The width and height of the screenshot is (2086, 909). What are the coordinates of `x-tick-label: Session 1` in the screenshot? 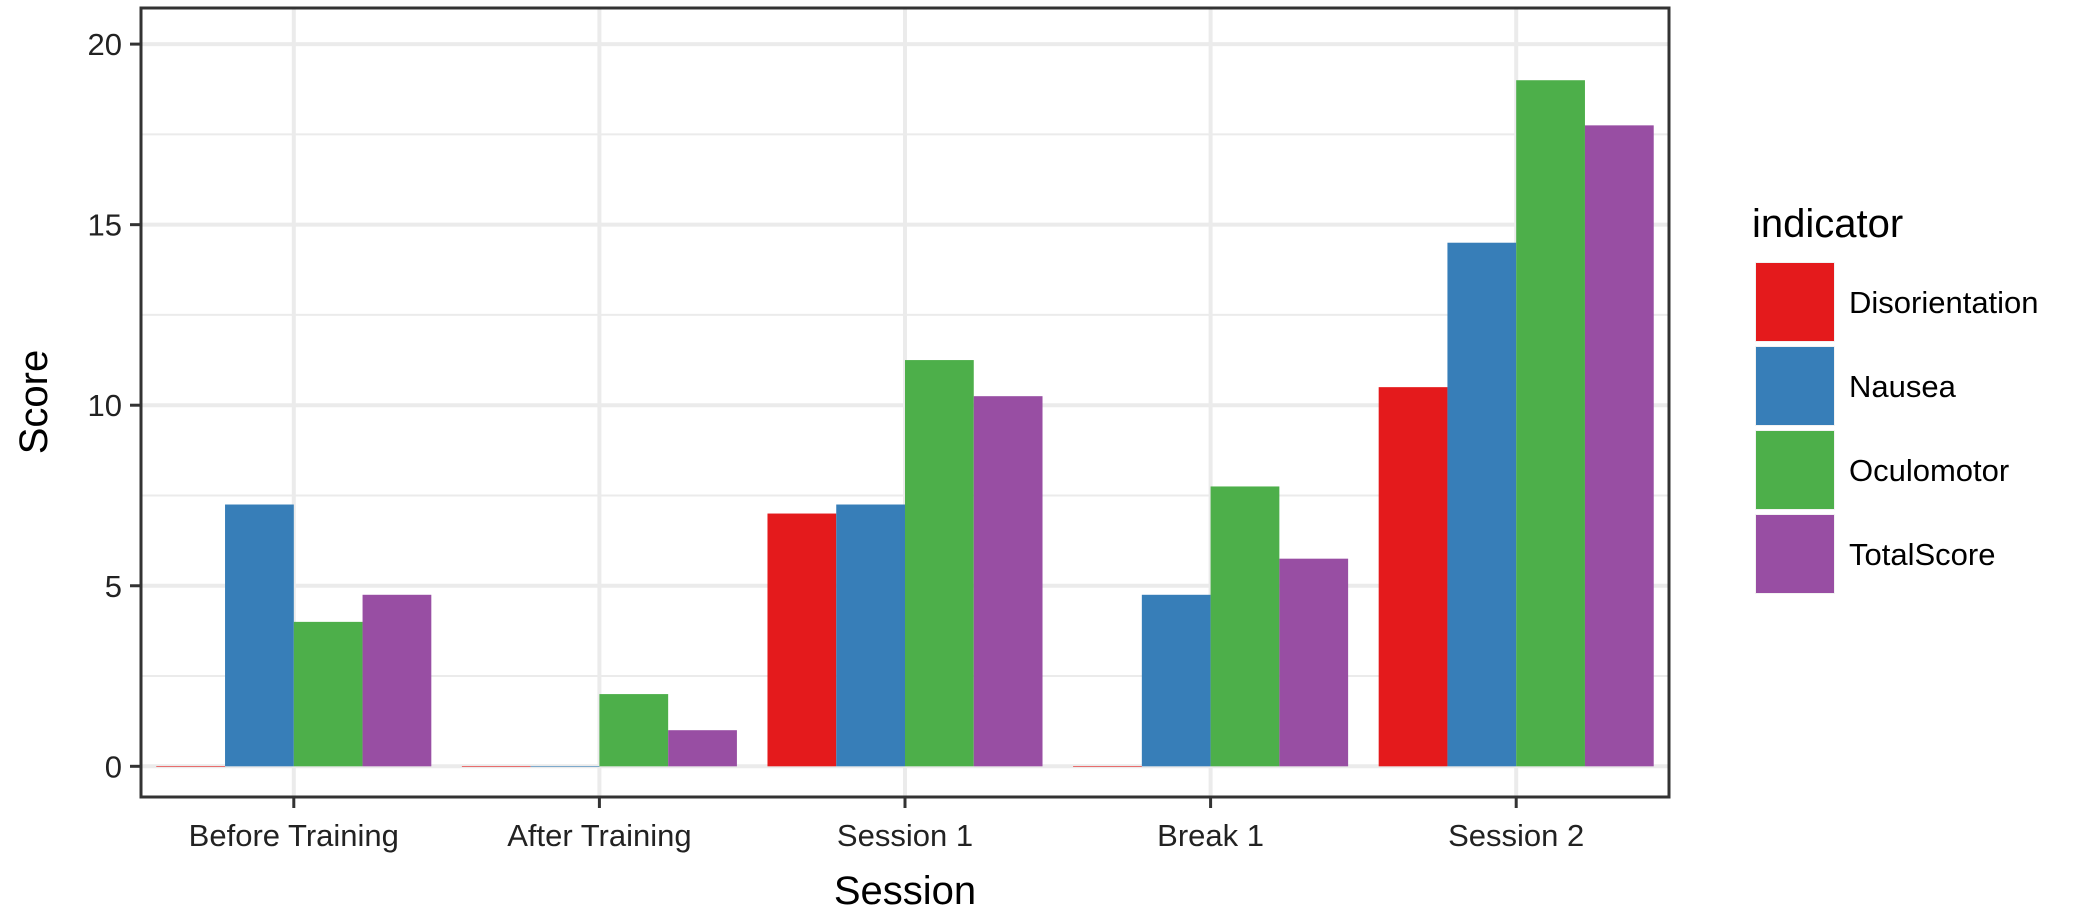 It's located at (905, 835).